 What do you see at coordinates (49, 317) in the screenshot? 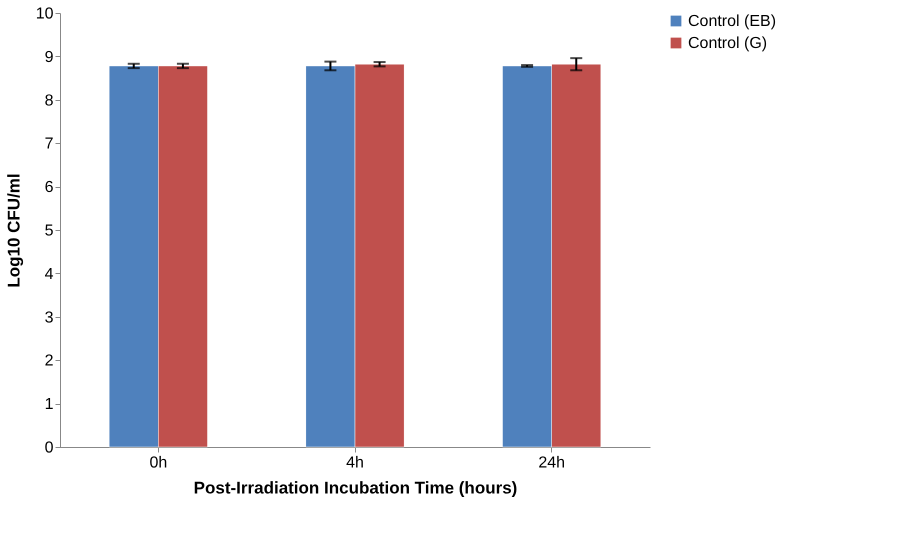
I see `y-tick-label: 3` at bounding box center [49, 317].